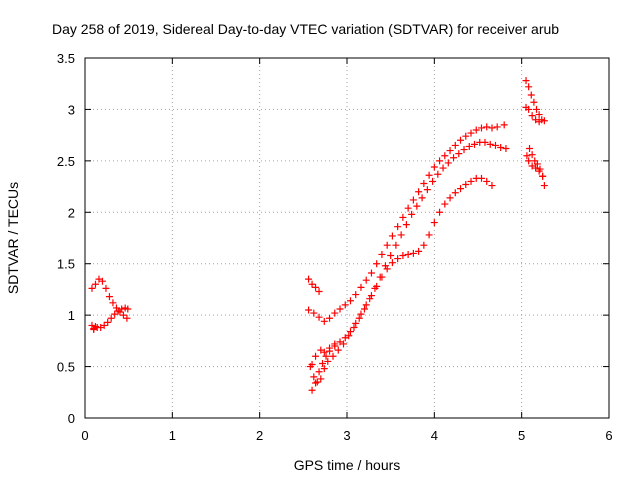 Image resolution: width=640 pixels, height=480 pixels. I want to click on x-tick-label: 4, so click(434, 435).